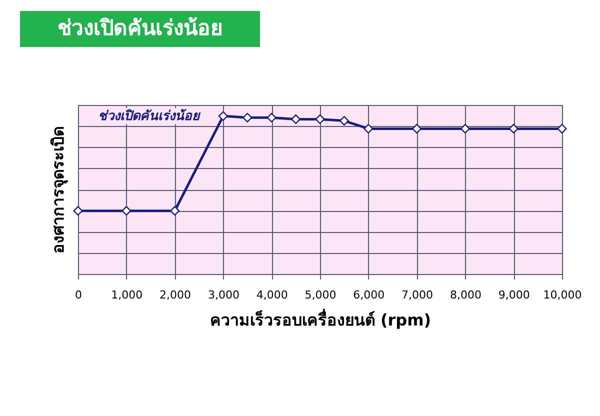  Describe the element at coordinates (369, 295) in the screenshot. I see `x-tick-label: 6,000` at that location.